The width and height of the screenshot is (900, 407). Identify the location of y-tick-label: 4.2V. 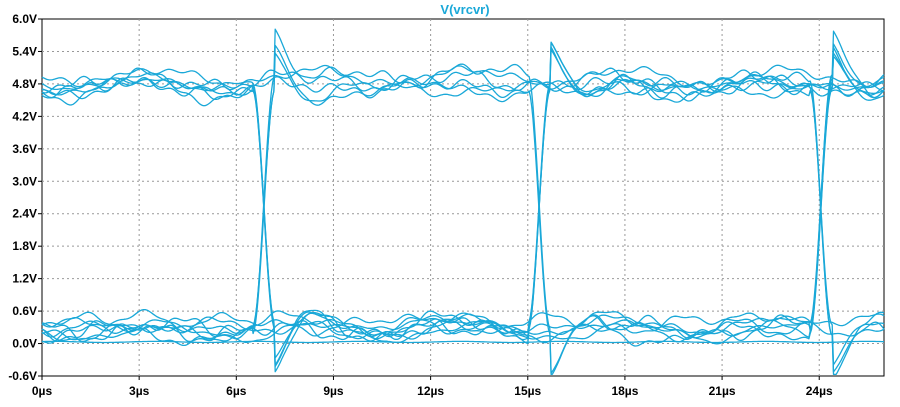
(24, 116).